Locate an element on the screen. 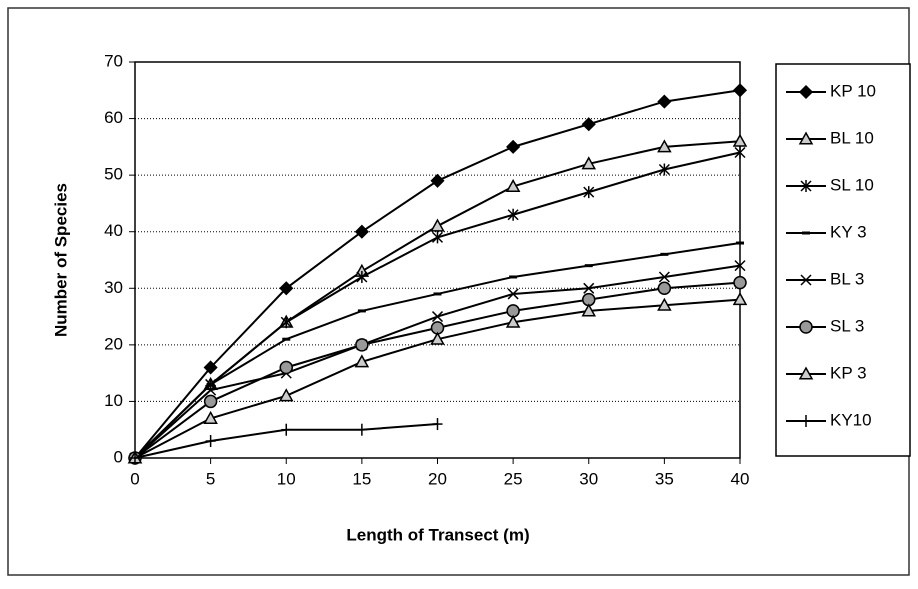 Image resolution: width=918 pixels, height=589 pixels. y-tick-label: 30 is located at coordinates (113, 287).